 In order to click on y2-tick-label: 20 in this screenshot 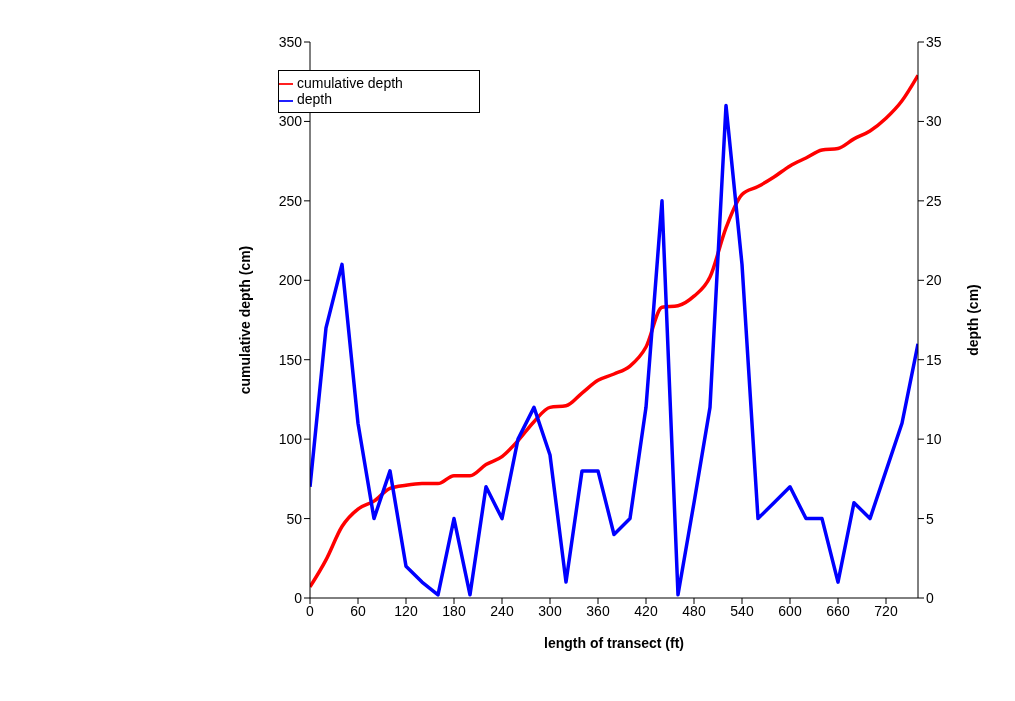, I will do `click(934, 280)`.